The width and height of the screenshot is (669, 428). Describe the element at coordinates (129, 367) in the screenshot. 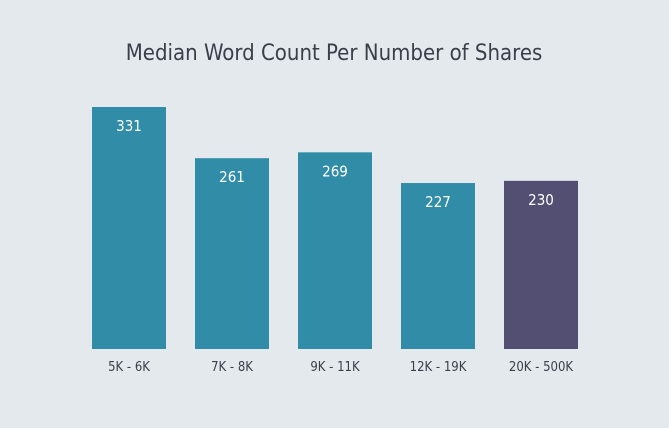

I see `x-tick-label-1: 5K - 6K` at that location.